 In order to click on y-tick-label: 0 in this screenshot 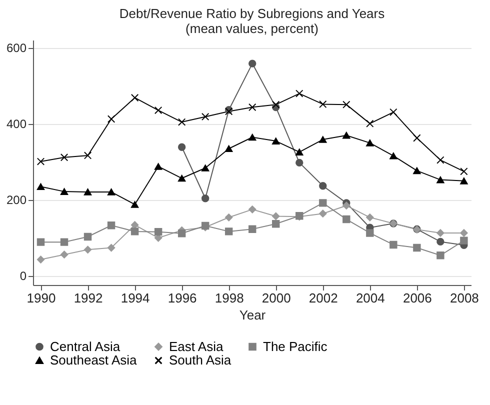, I will do `click(23, 276)`.